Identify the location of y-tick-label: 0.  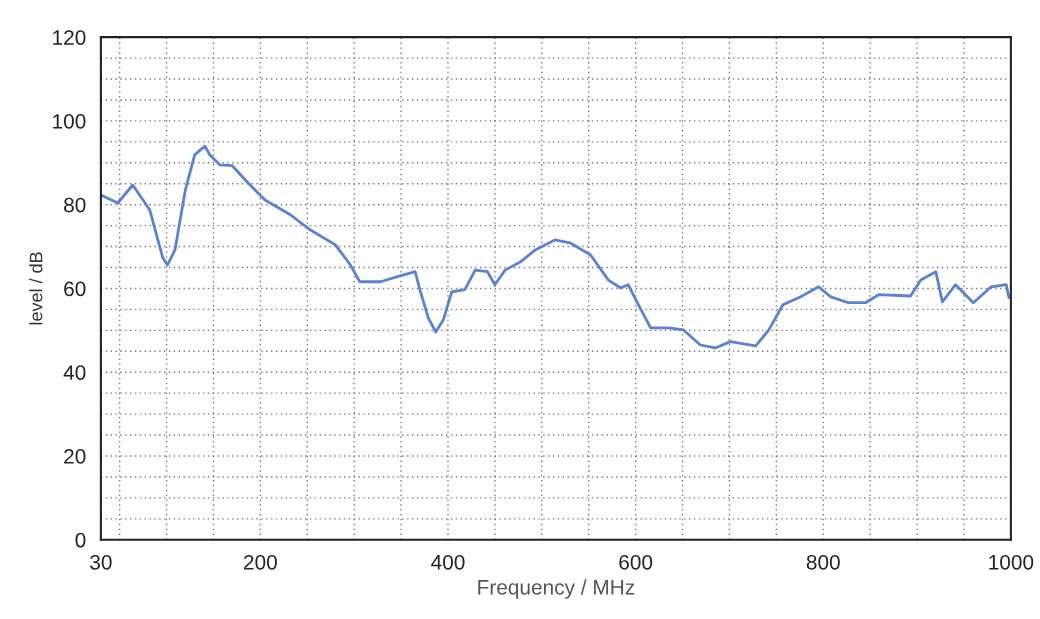
(80, 540).